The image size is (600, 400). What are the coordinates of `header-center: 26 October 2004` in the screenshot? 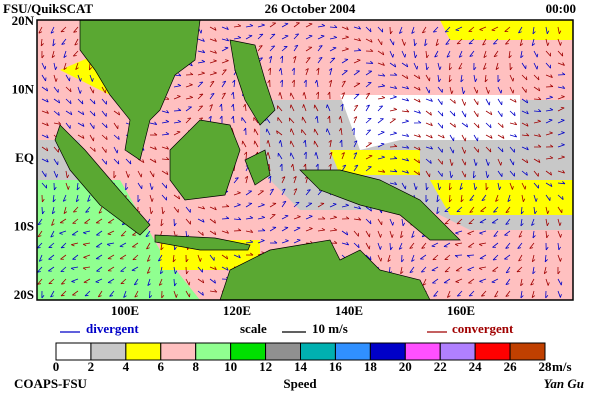 It's located at (310, 8).